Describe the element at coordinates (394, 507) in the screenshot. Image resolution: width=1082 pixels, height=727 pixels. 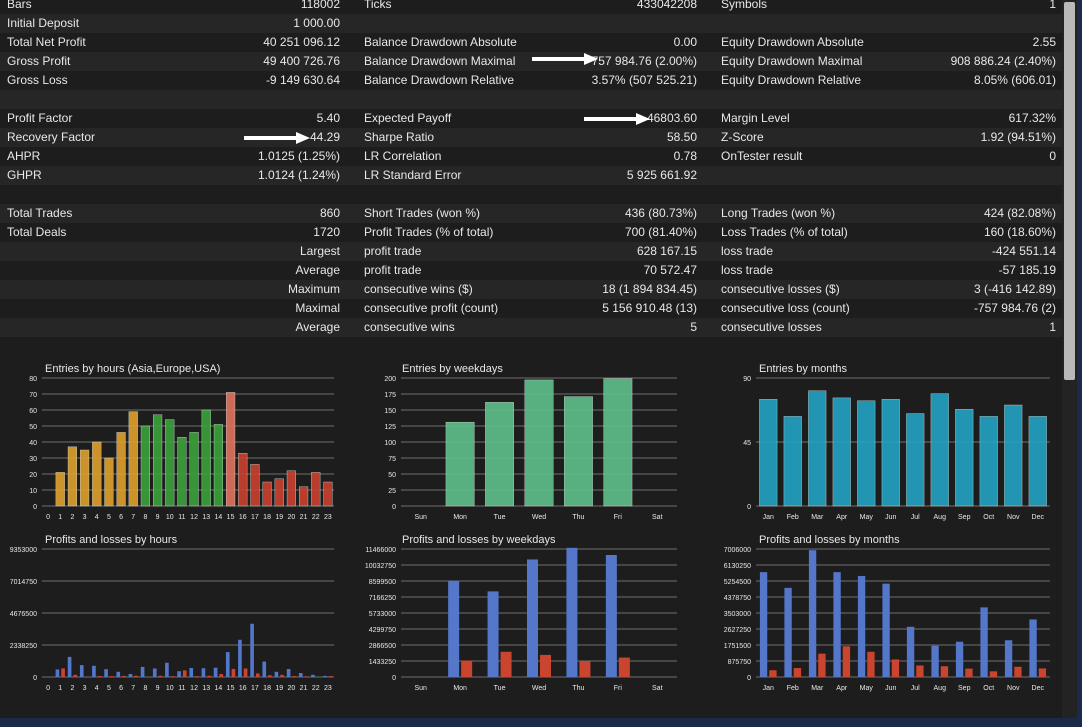
I see `y-tick-label: 0` at that location.